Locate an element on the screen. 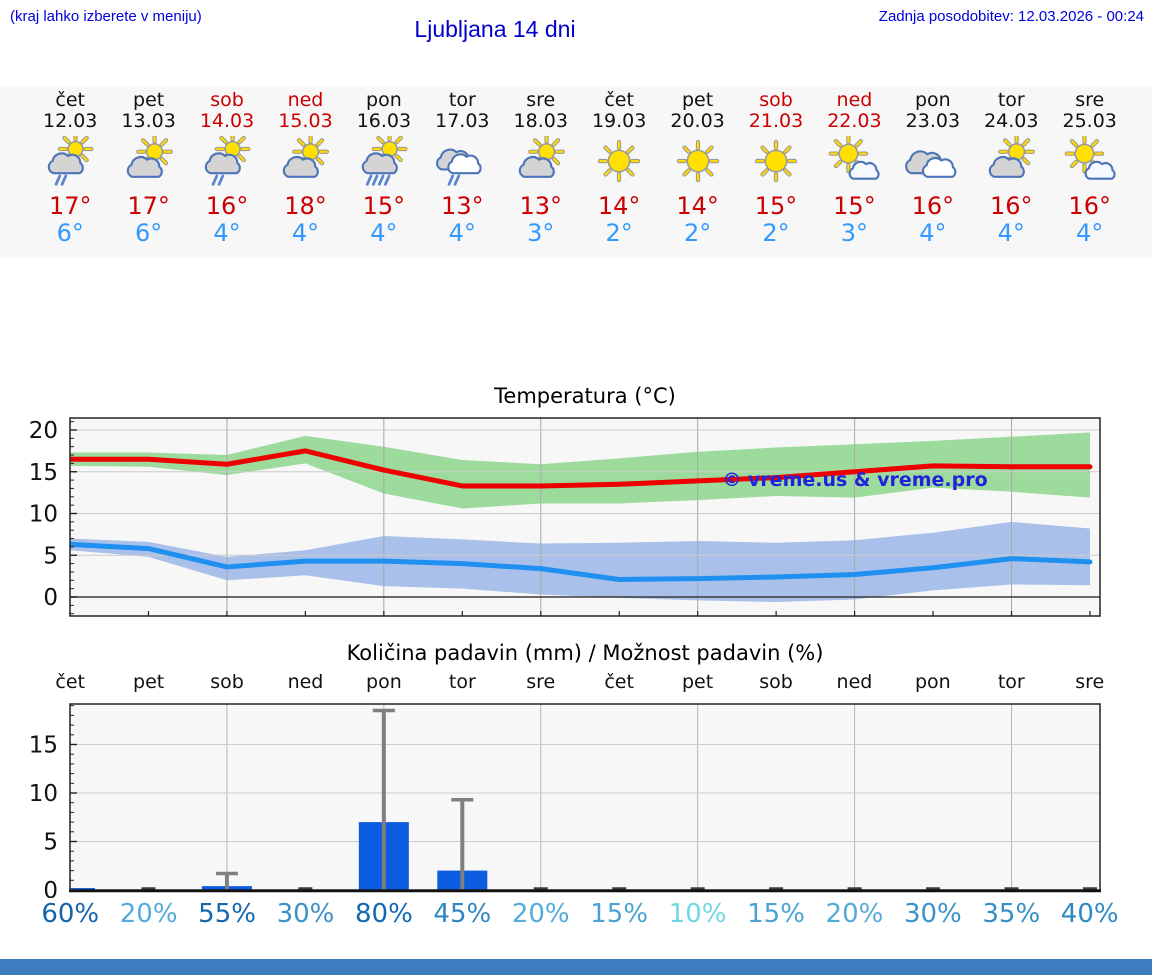  forecast-day-column: ned 22.03 15° 3° is located at coordinates (854, 174).